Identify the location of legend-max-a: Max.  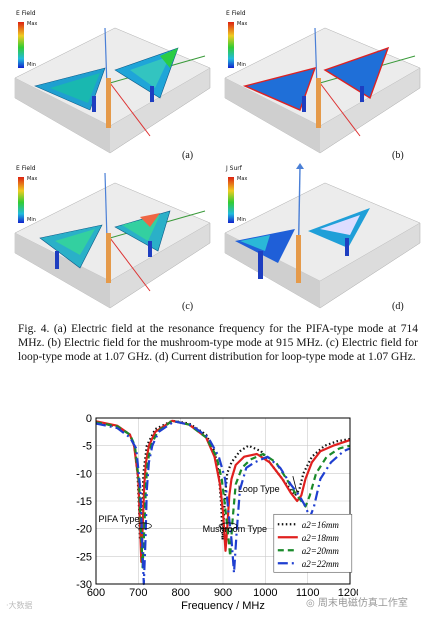
(32, 24).